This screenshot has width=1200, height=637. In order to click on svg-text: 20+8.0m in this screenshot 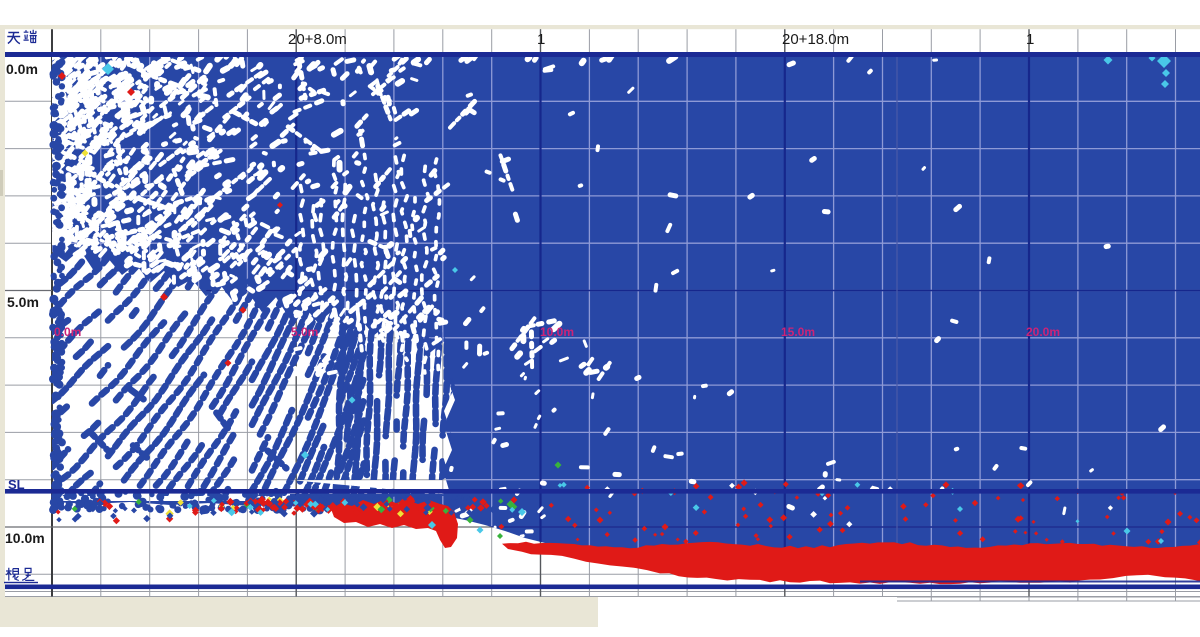, I will do `click(317, 39)`.